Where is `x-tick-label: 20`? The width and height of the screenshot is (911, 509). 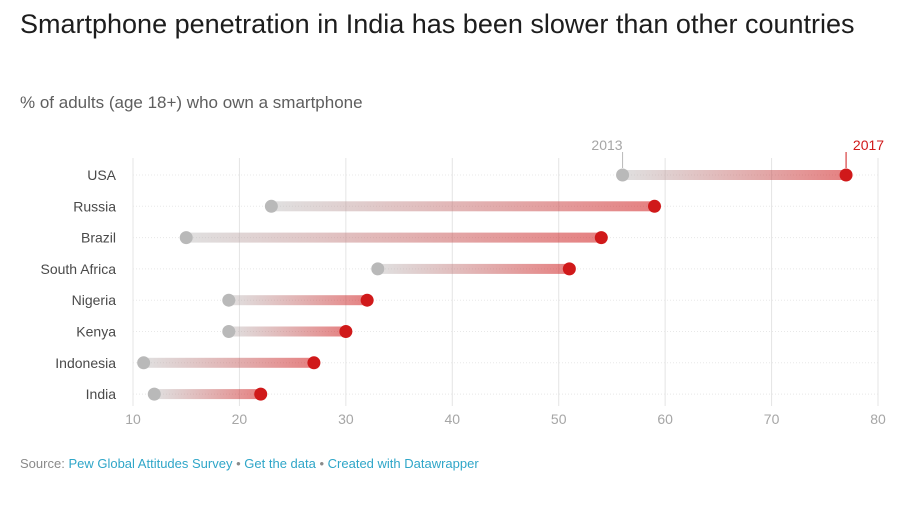 x-tick-label: 20 is located at coordinates (240, 419).